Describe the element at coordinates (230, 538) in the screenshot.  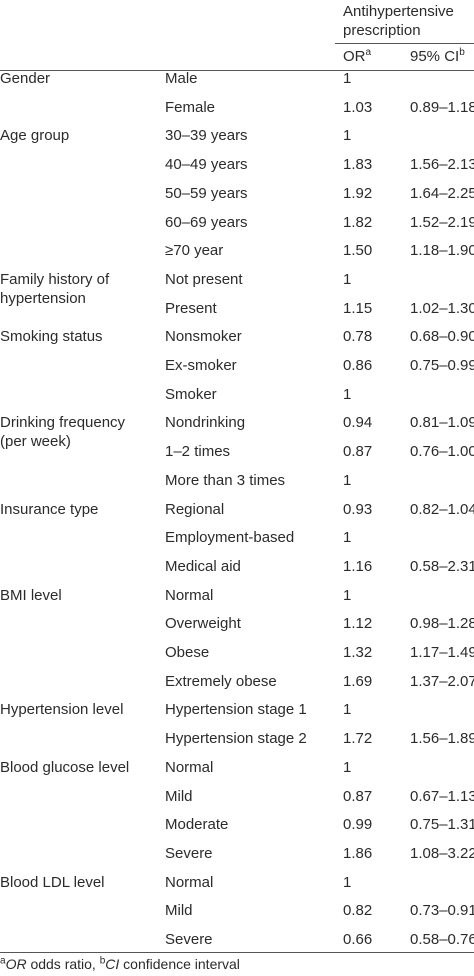
I see `level-cell: Employment-based` at that location.